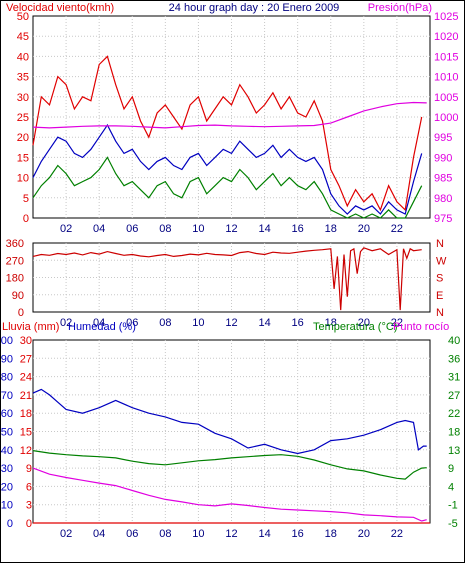 Image resolution: width=465 pixels, height=568 pixels. I want to click on pressure-tick-label: 975, so click(443, 219).